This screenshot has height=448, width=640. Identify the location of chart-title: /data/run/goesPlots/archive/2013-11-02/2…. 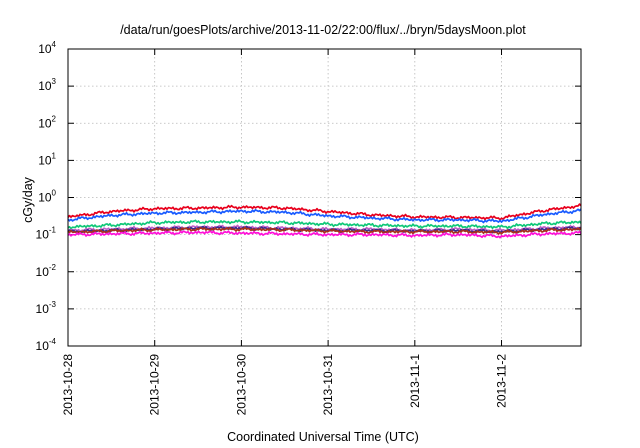
(323, 30).